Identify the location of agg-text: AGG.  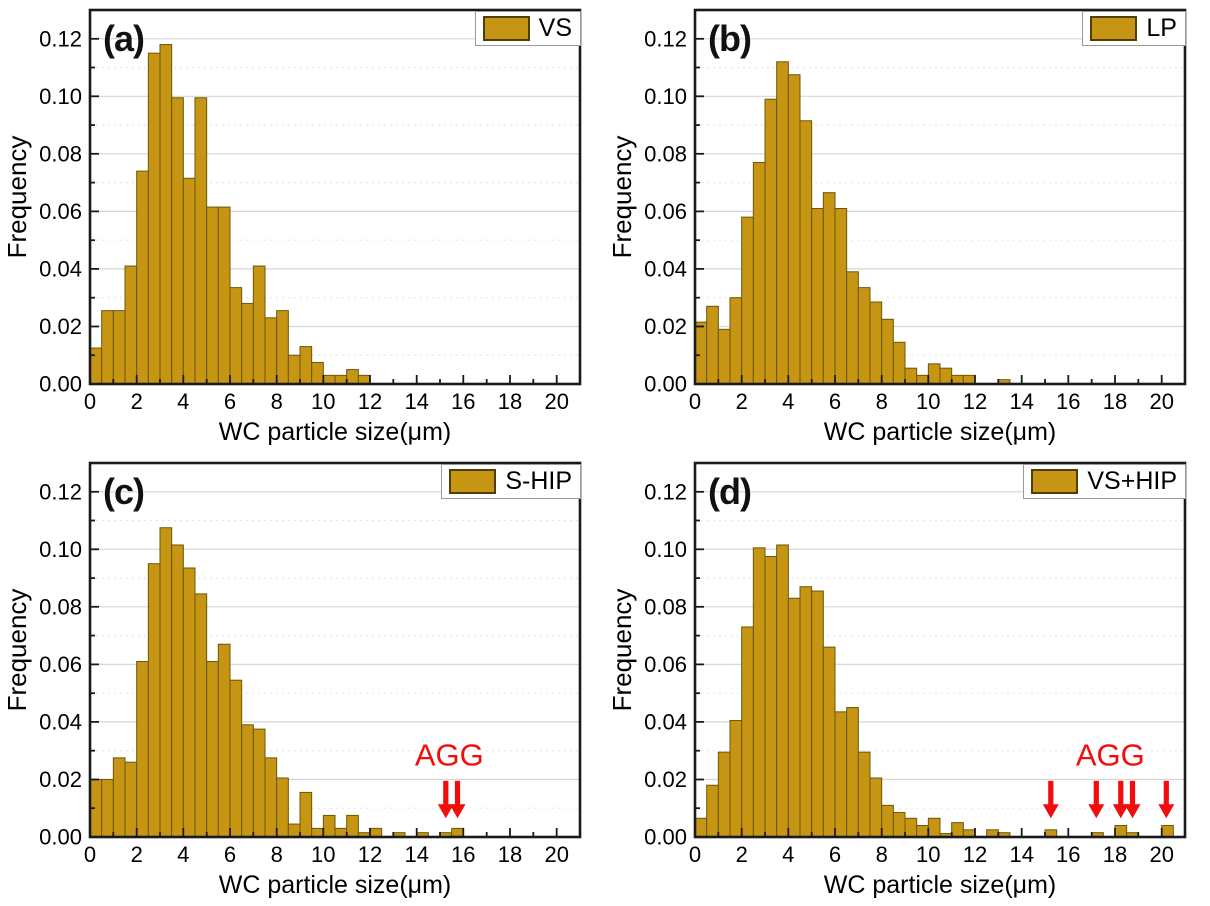
(449, 755).